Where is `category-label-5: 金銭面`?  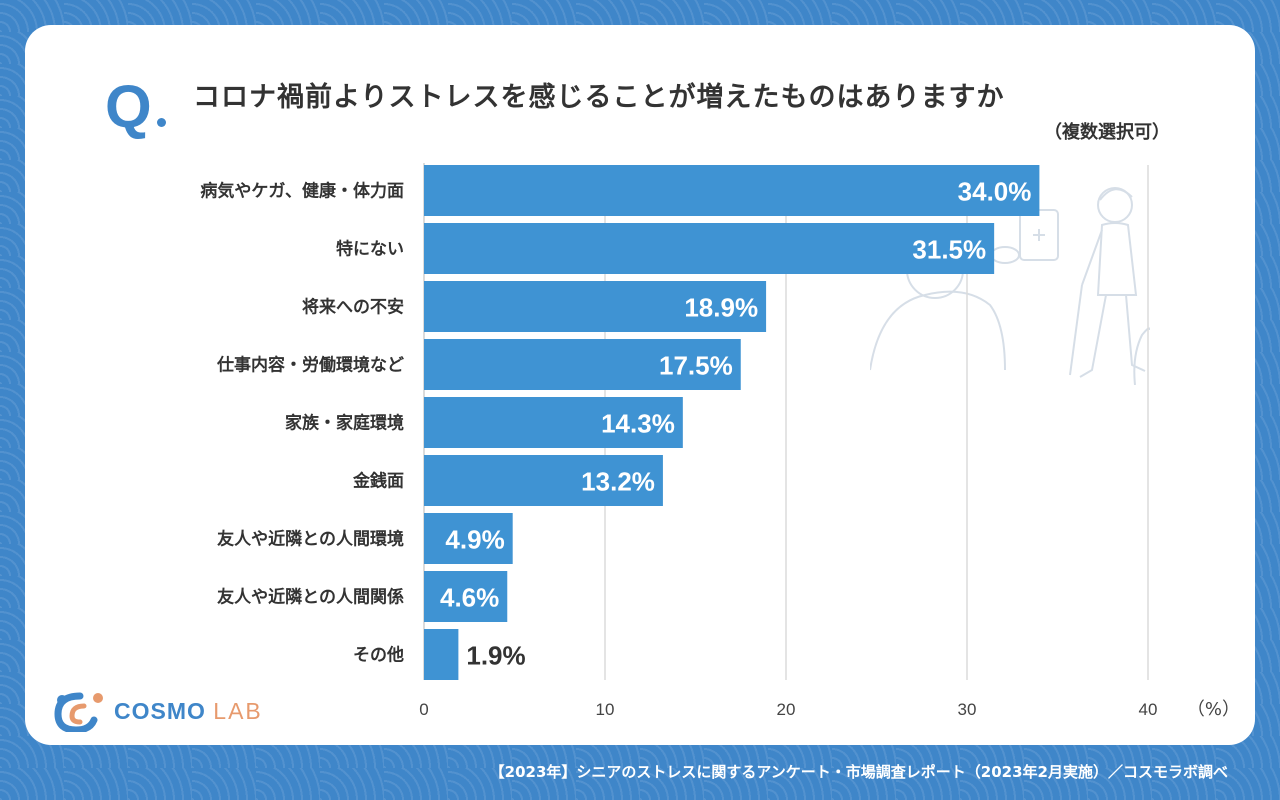
category-label-5: 金銭面 is located at coordinates (378, 481).